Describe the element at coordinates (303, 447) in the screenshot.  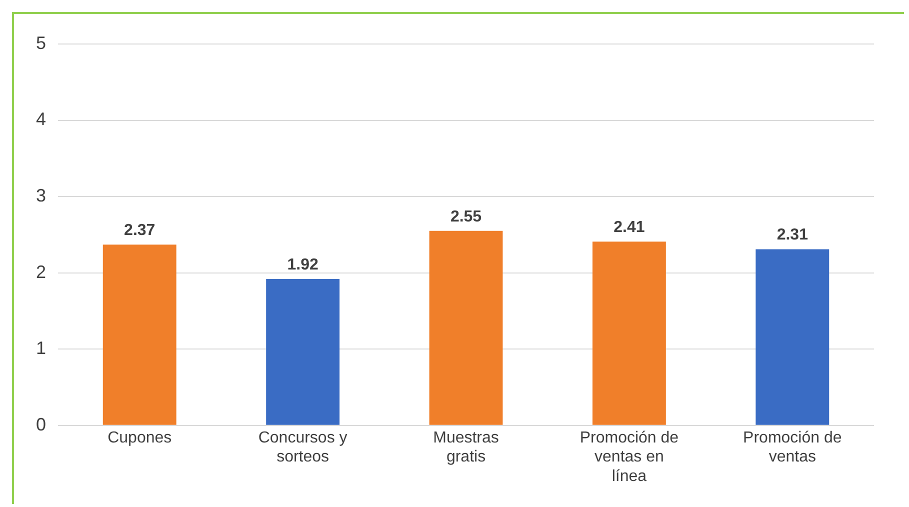
I see `x-tick-label: Concursos y sorteos` at that location.